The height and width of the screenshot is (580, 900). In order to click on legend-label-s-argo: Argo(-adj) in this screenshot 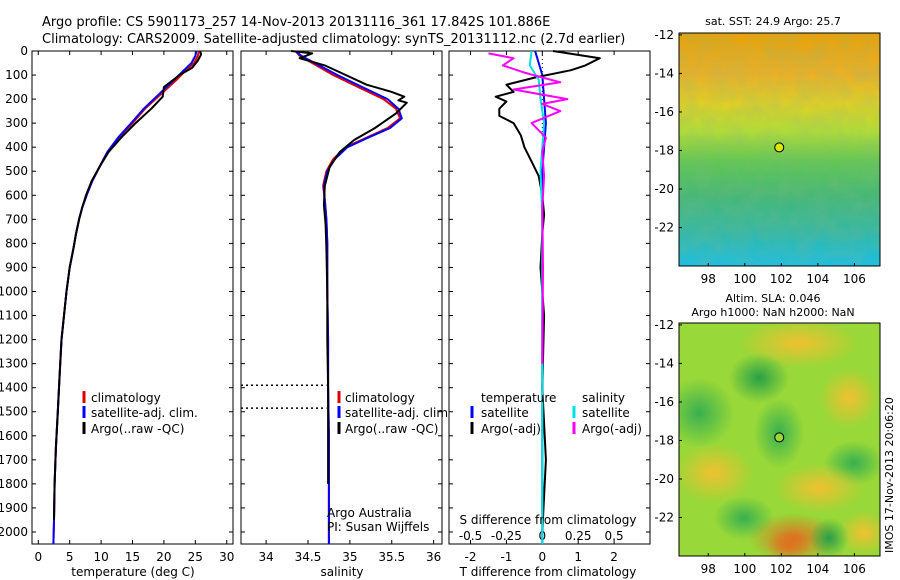, I will do `click(612, 429)`.